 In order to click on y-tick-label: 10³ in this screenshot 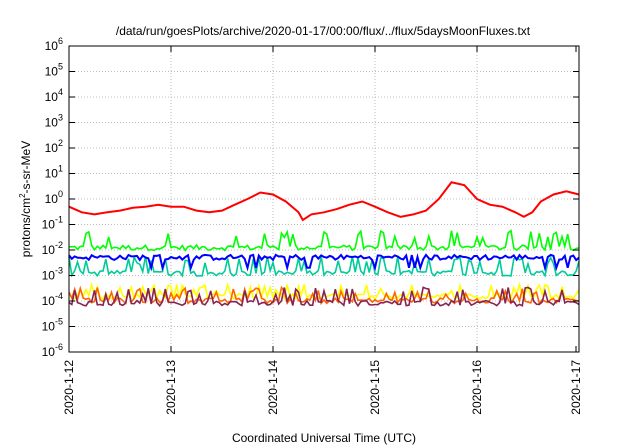, I will do `click(54, 121)`.